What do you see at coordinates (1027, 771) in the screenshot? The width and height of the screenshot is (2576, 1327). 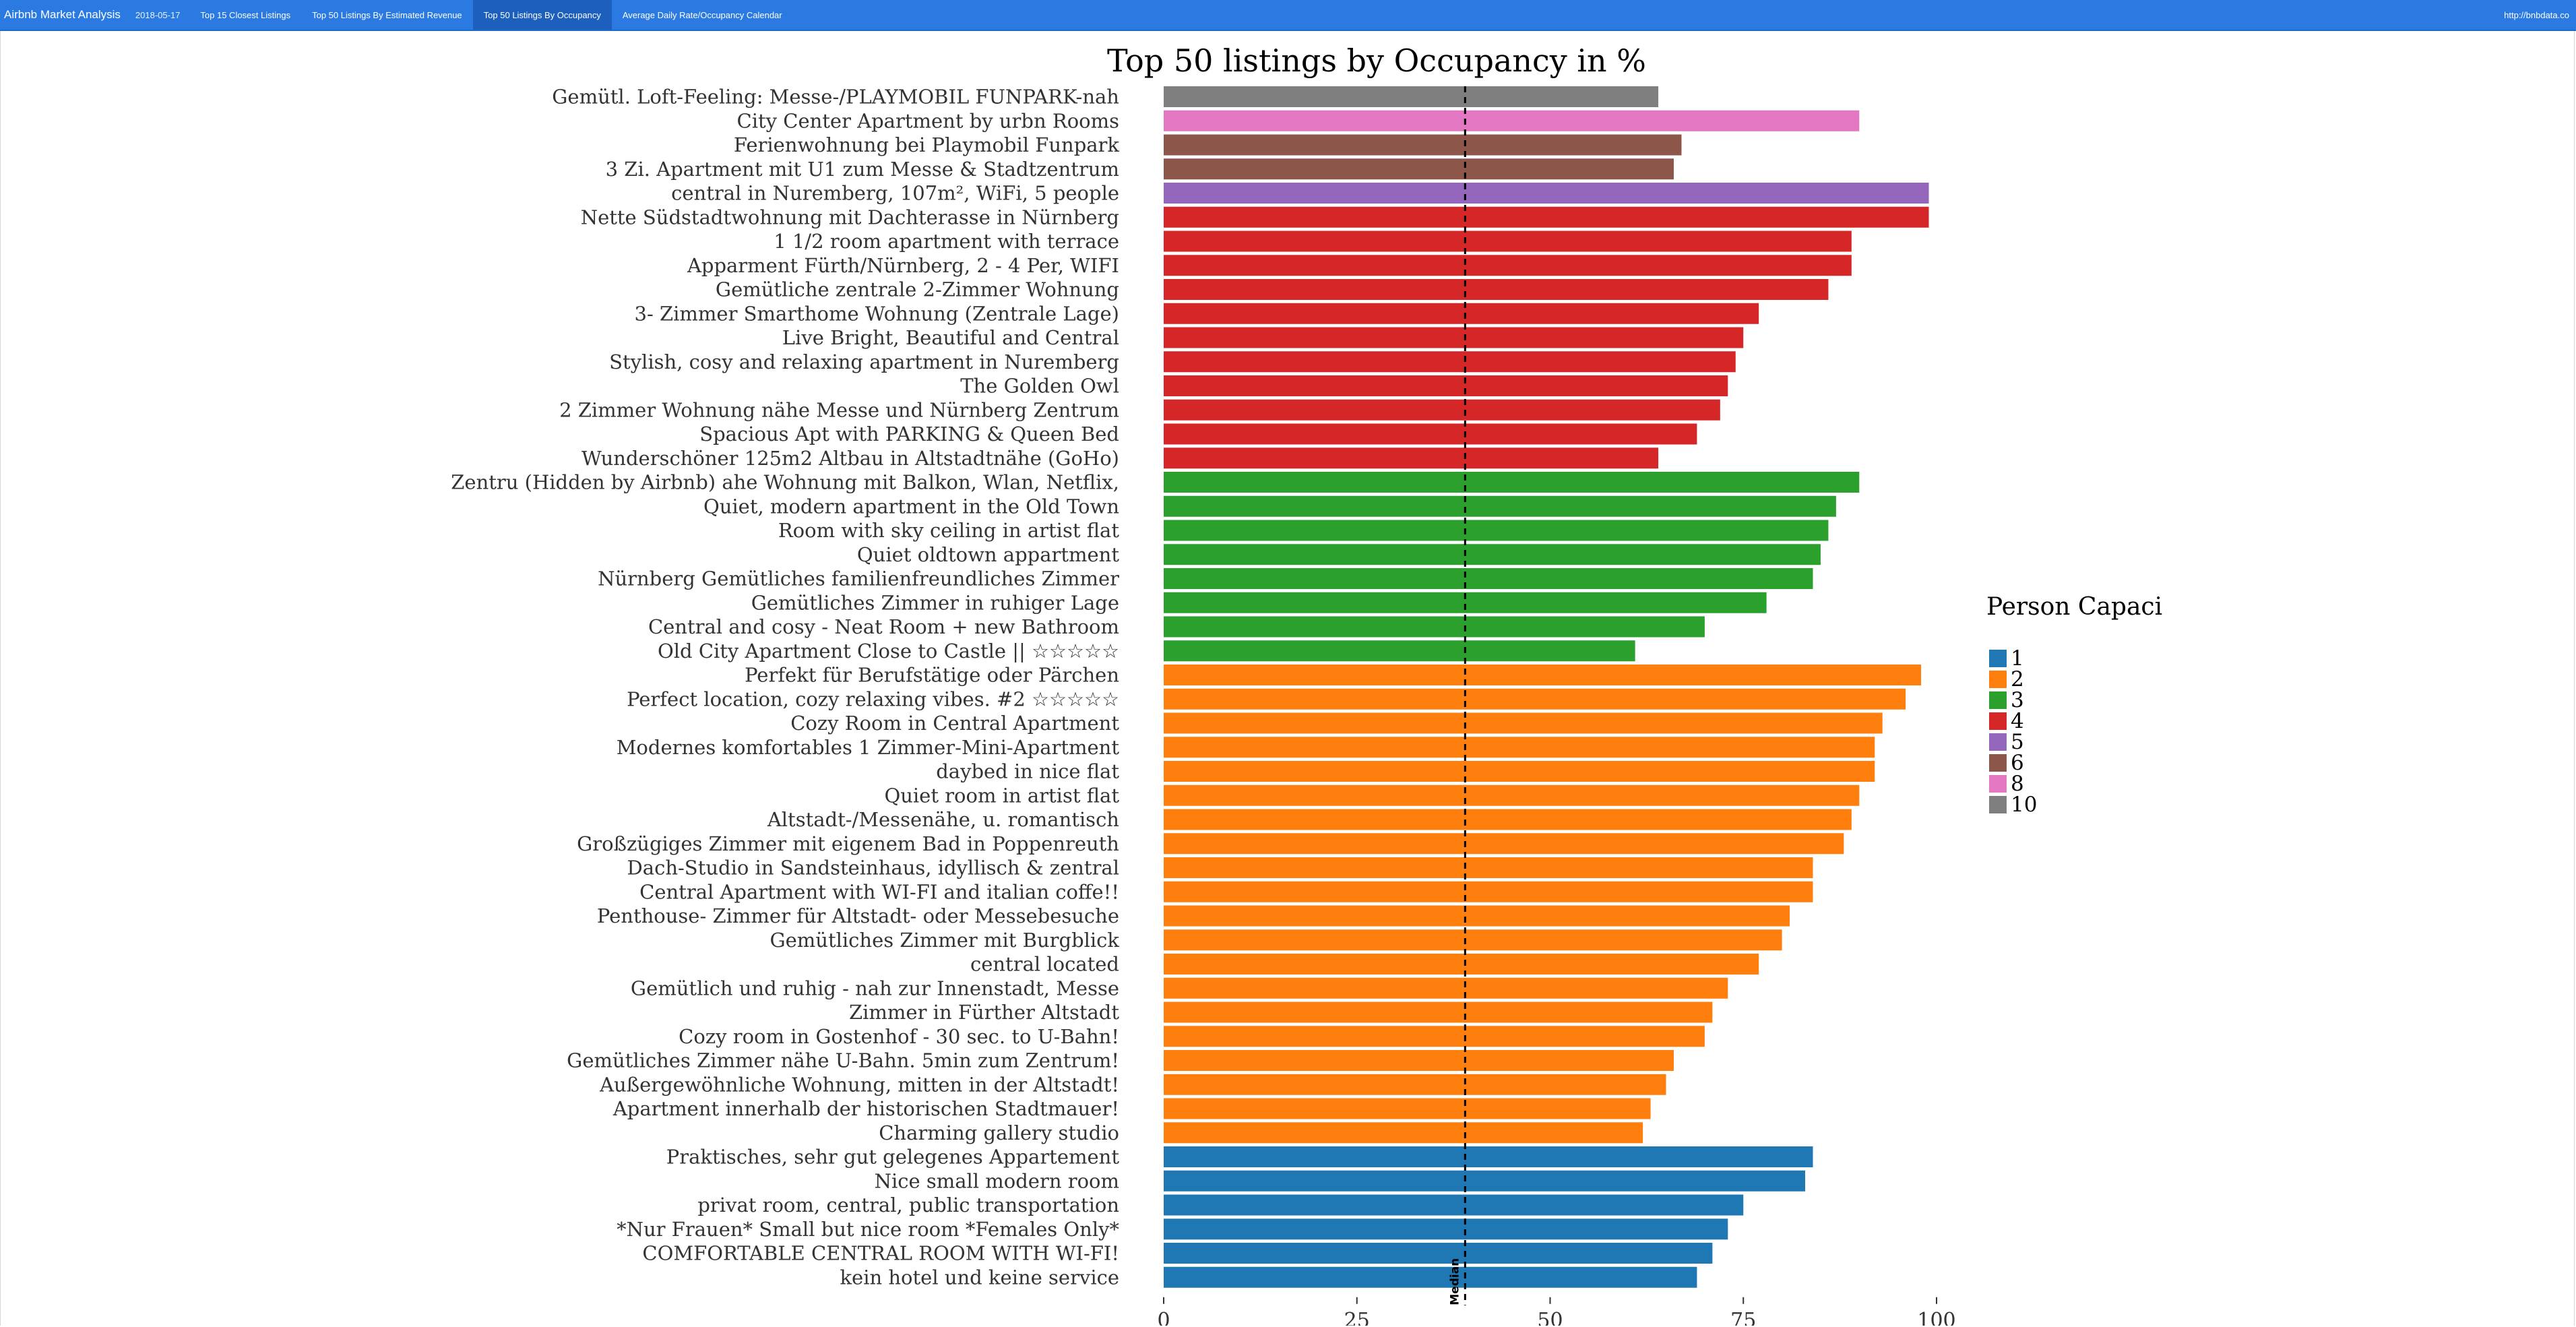 I see `bar-label: daybed in nice flat` at bounding box center [1027, 771].